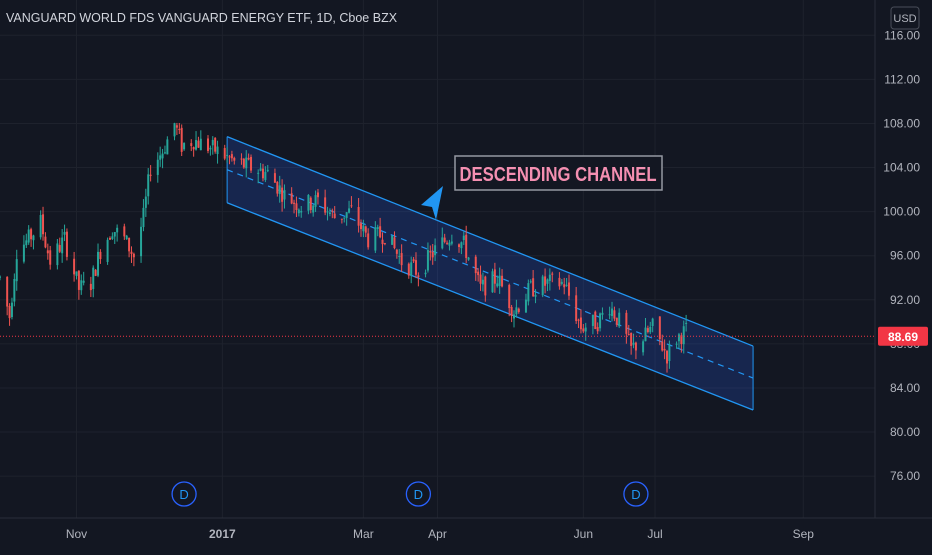 This screenshot has width=932, height=555. Describe the element at coordinates (654, 534) in the screenshot. I see `time-tick-label: Jul` at that location.